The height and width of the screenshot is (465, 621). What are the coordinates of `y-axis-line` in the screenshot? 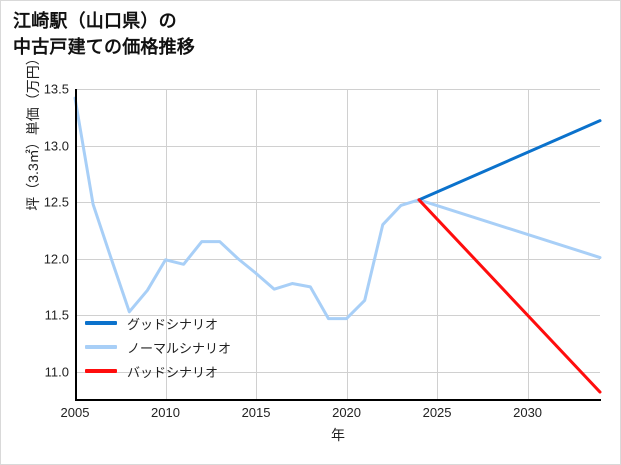 It's located at (76, 245).